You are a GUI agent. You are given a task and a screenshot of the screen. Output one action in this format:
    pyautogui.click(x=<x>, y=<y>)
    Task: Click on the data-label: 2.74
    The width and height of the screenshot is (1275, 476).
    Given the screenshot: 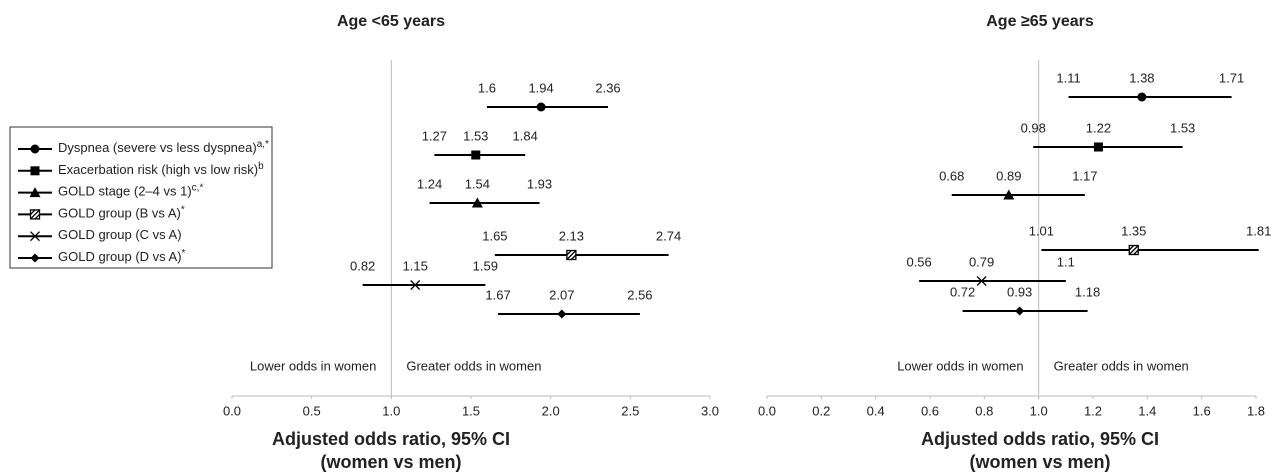 What is the action you would take?
    pyautogui.click(x=668, y=235)
    